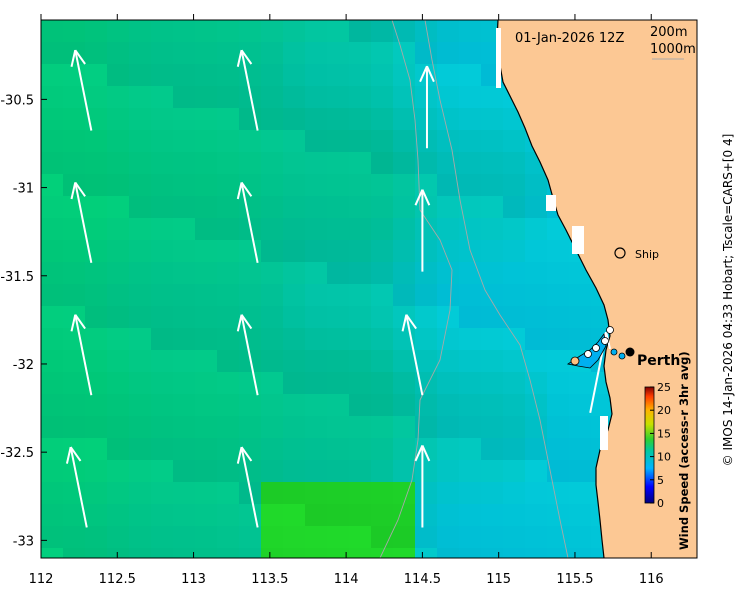  I want to click on y-tick-label: -30.5, so click(17, 100).